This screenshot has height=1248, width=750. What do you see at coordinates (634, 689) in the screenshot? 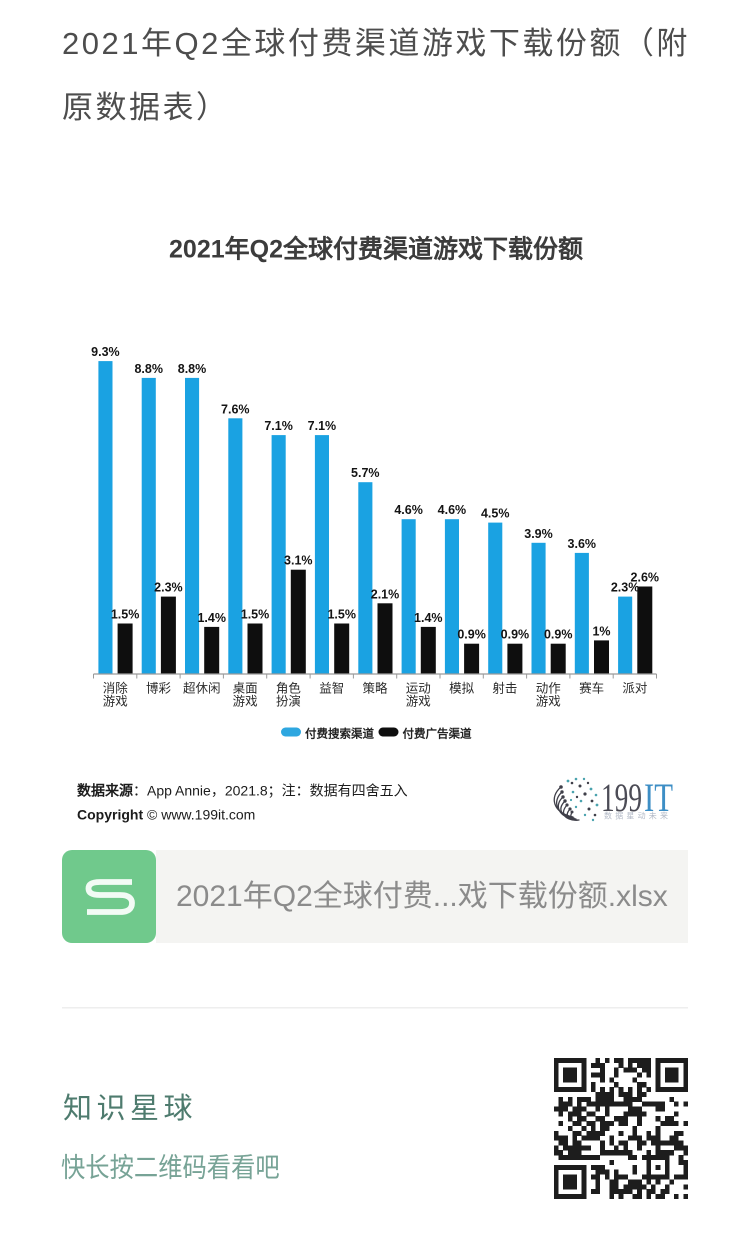
I see `svg-text: 派对` at bounding box center [634, 689].